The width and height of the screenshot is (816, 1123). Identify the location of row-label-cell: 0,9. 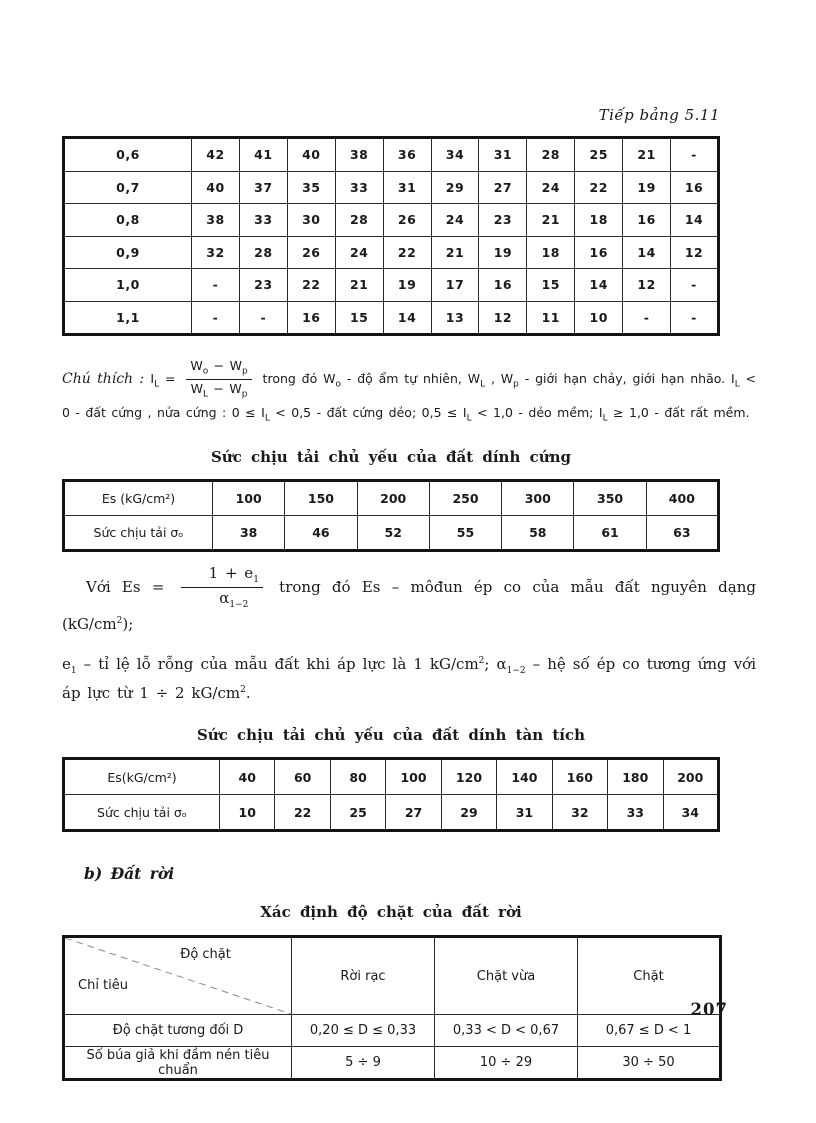
(127, 252).